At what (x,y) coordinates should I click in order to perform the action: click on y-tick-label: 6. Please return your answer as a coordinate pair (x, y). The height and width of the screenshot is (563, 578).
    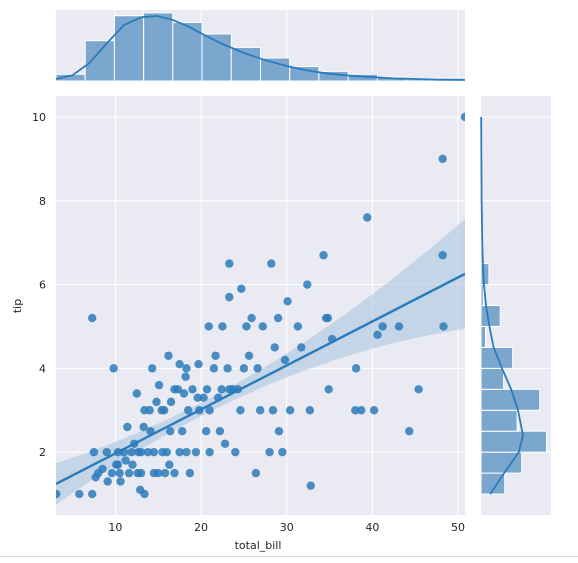
    Looking at the image, I should click on (42, 285).